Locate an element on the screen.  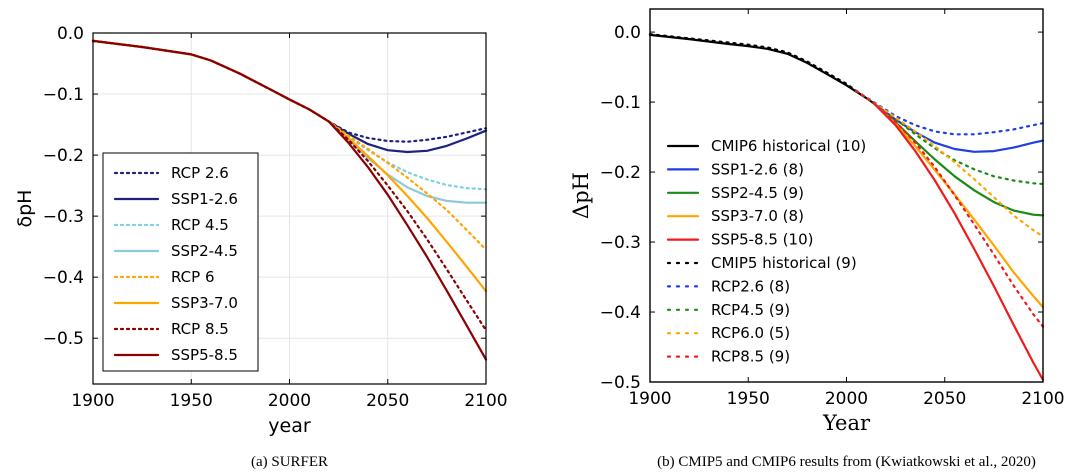
legend-label-rcp2-6-8: RCP2.6 (8) is located at coordinates (750, 286).